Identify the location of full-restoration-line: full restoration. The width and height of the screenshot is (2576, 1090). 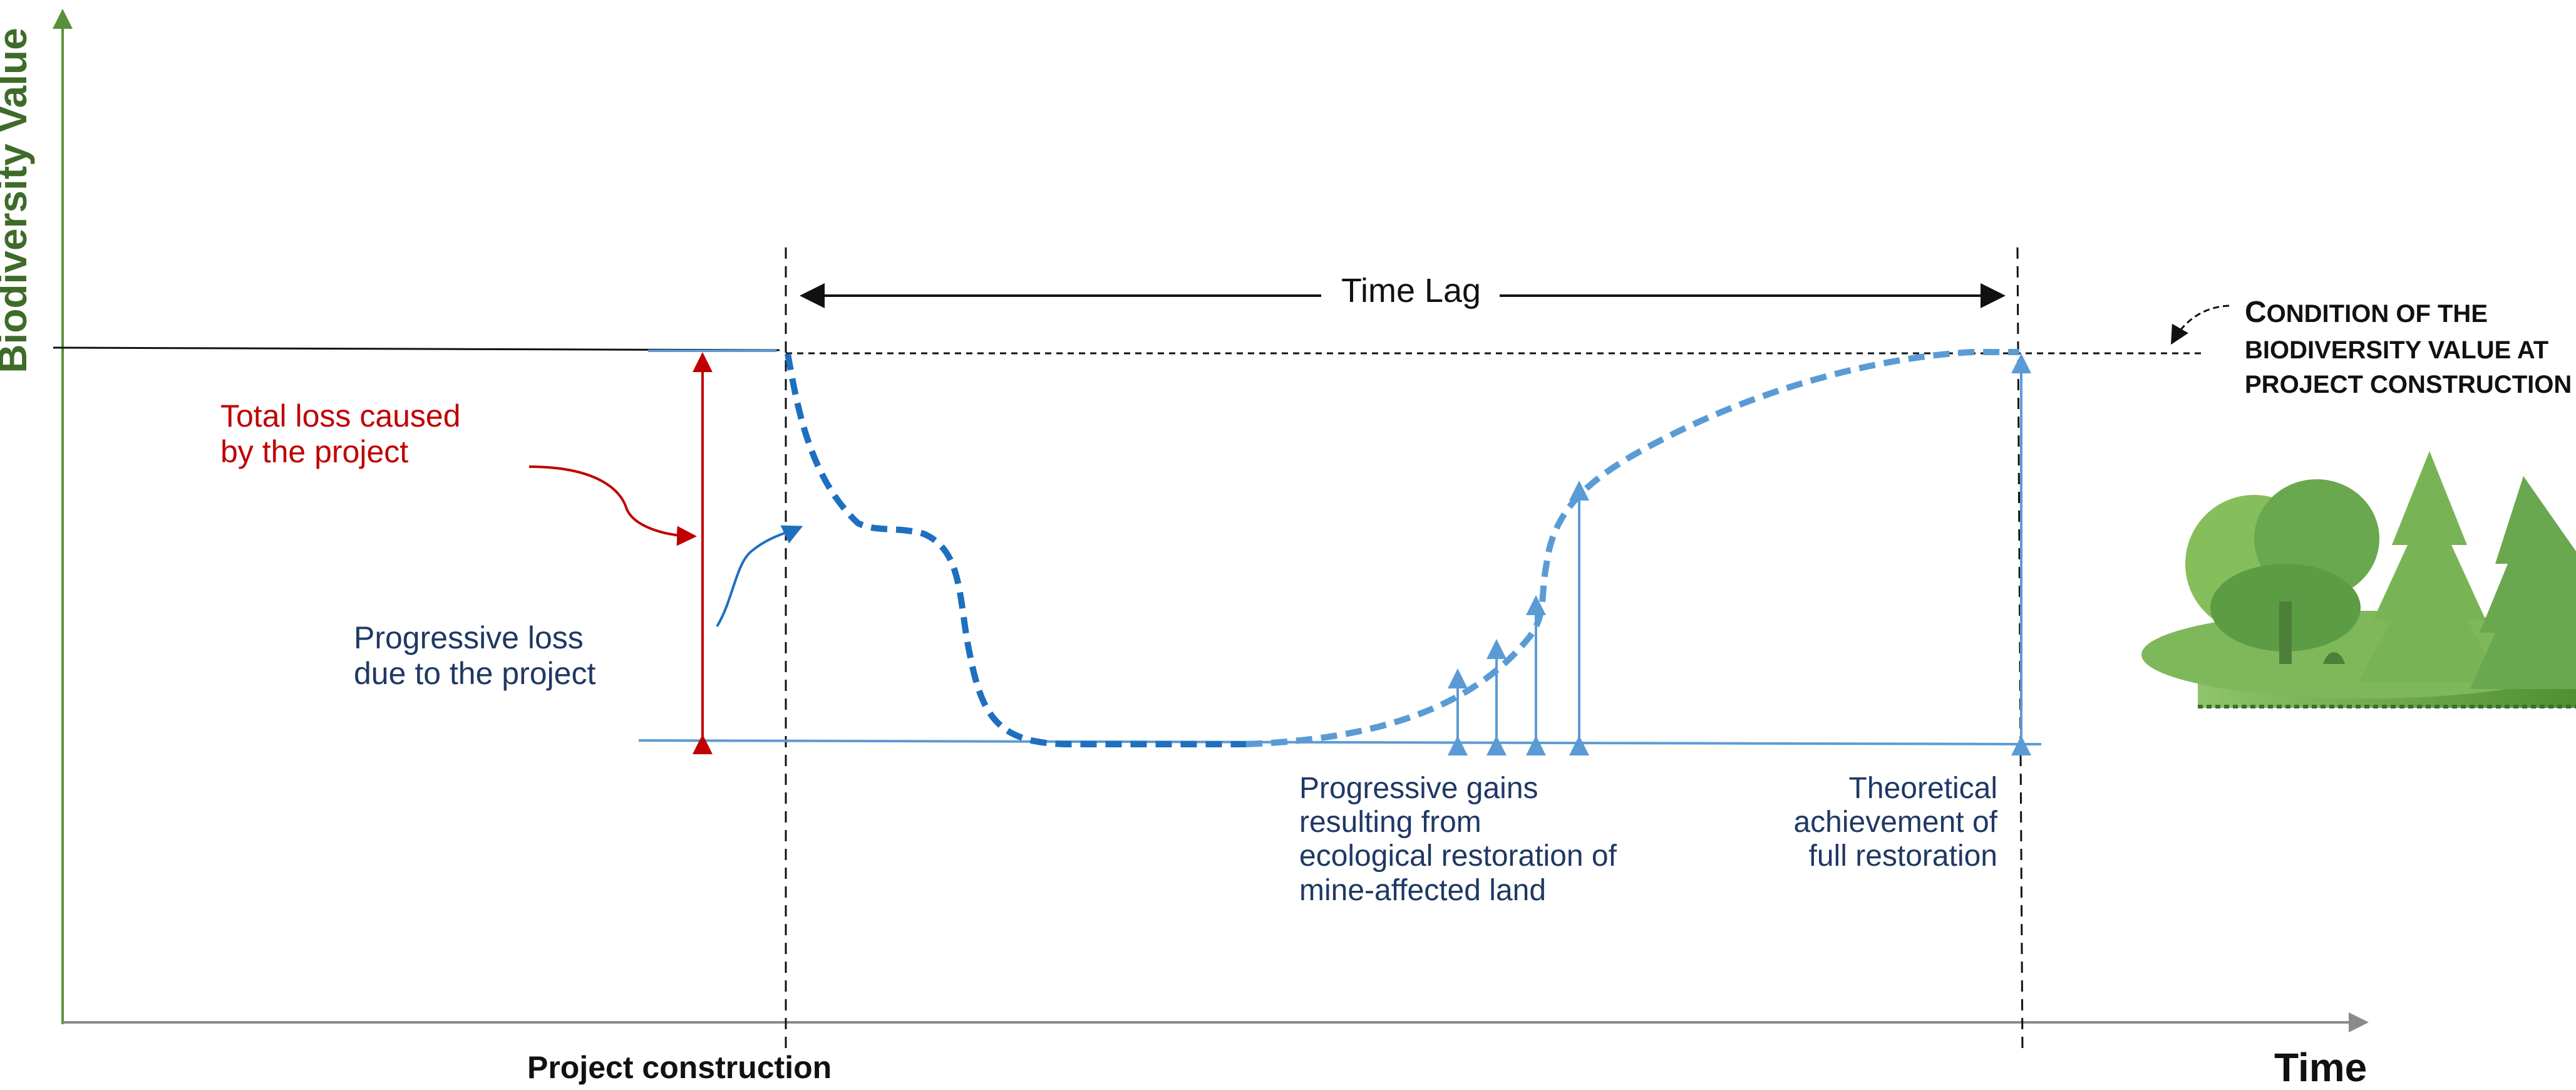
(1903, 856).